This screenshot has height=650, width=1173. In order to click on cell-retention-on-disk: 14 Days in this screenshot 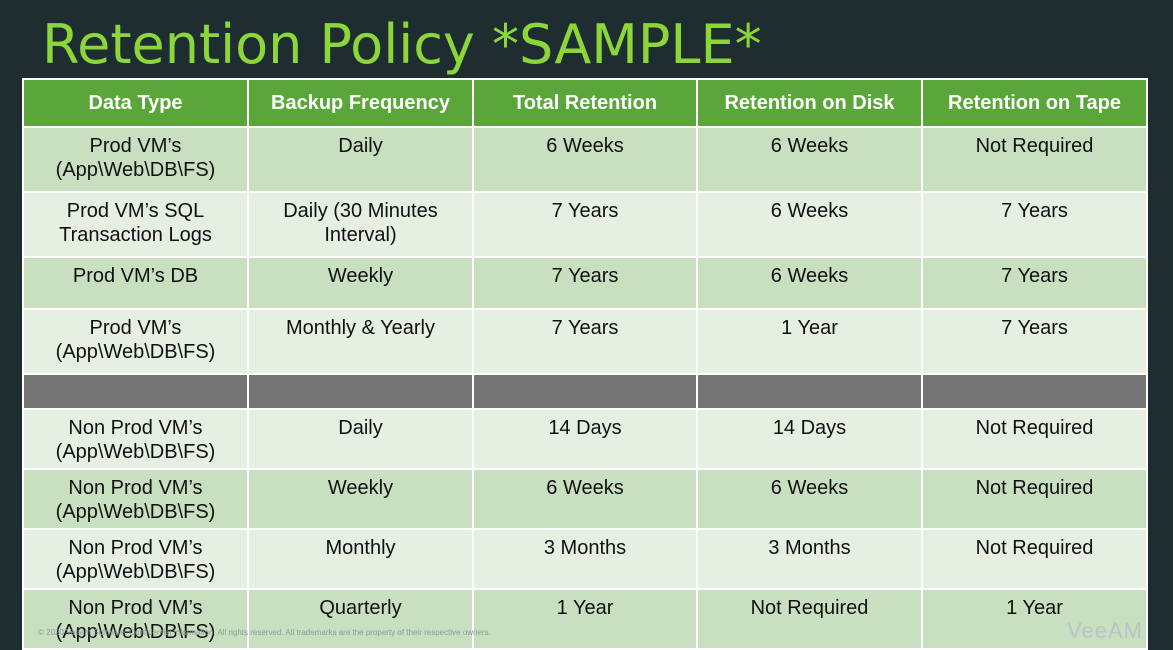, I will do `click(809, 439)`.